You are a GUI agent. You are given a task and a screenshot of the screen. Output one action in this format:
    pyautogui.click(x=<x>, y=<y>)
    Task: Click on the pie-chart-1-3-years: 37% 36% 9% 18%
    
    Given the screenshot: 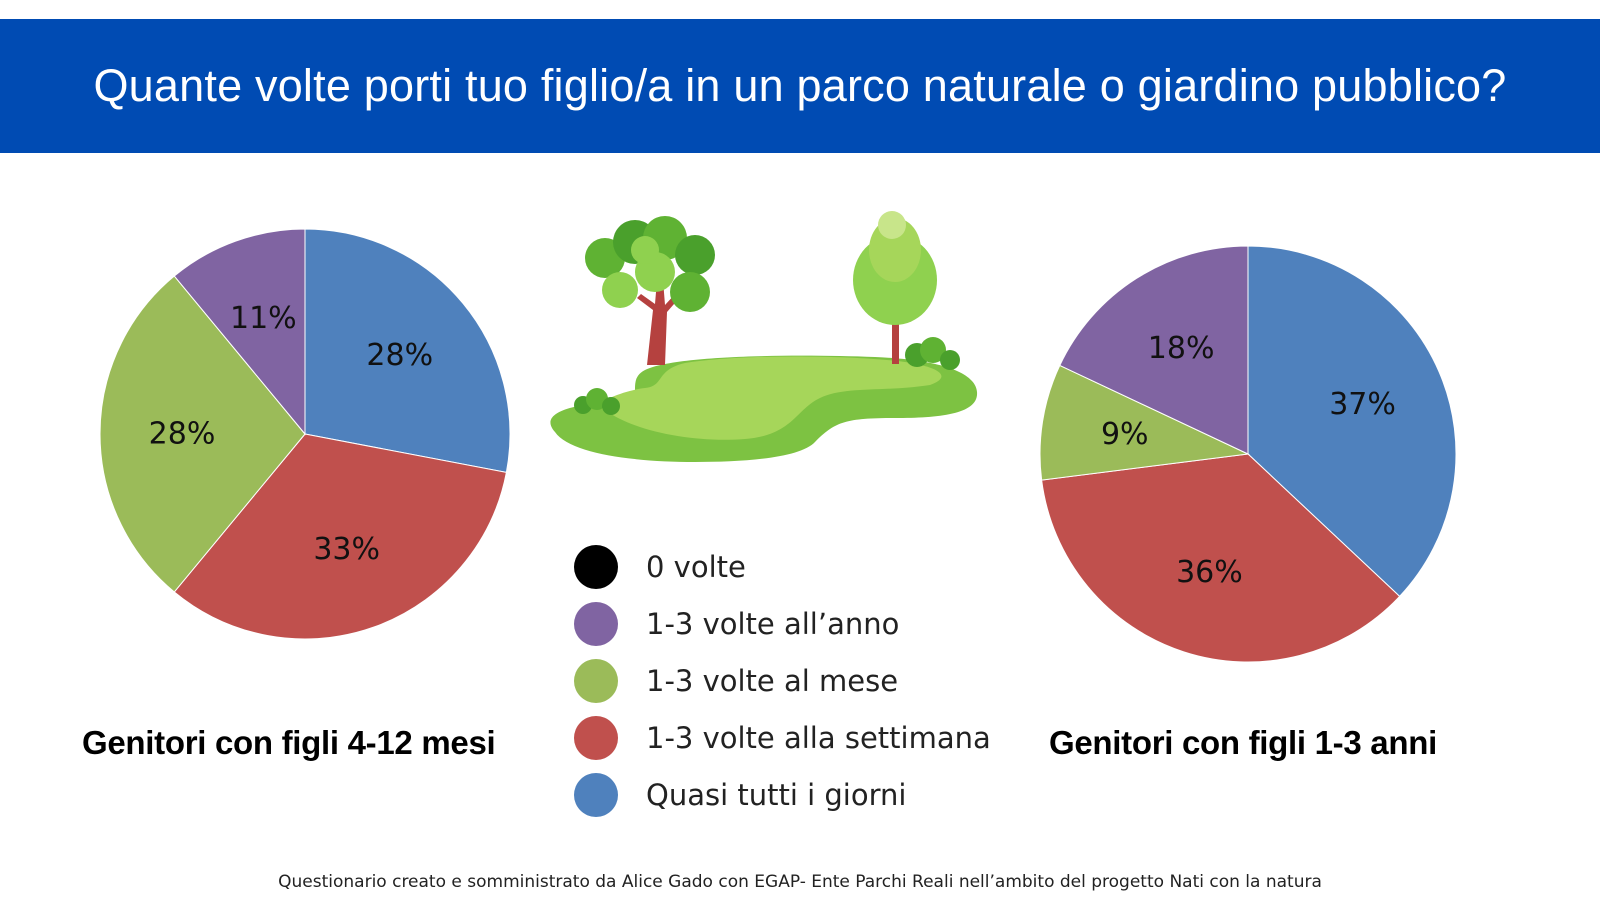 What is the action you would take?
    pyautogui.click(x=1248, y=454)
    